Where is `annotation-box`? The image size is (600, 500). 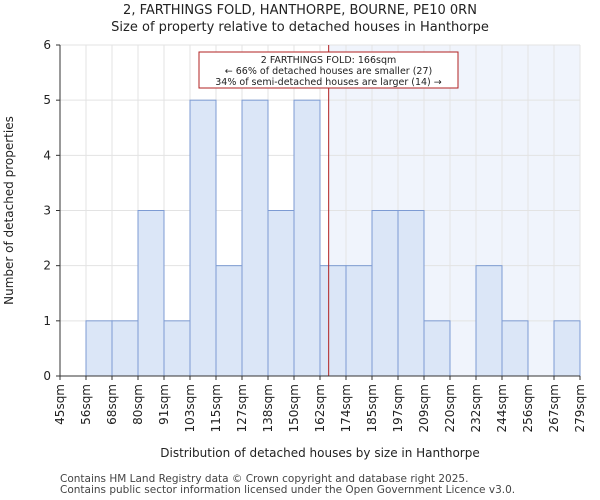
annotation-box is located at coordinates (328, 70).